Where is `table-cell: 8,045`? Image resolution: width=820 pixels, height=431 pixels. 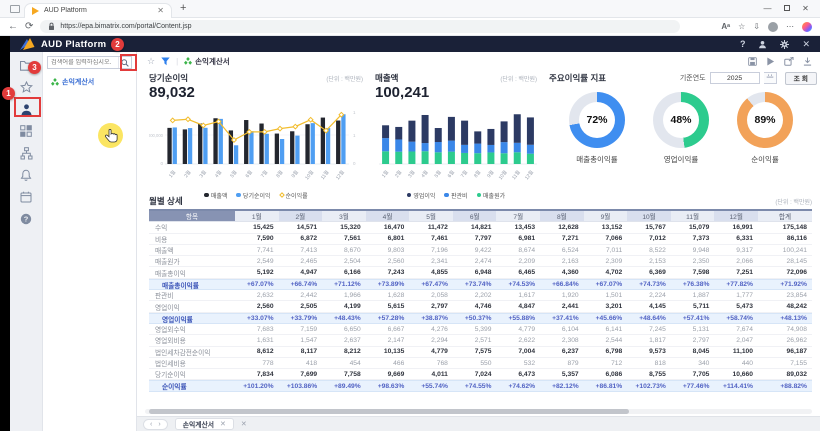
table-cell: 8,045 is located at coordinates (701, 352).